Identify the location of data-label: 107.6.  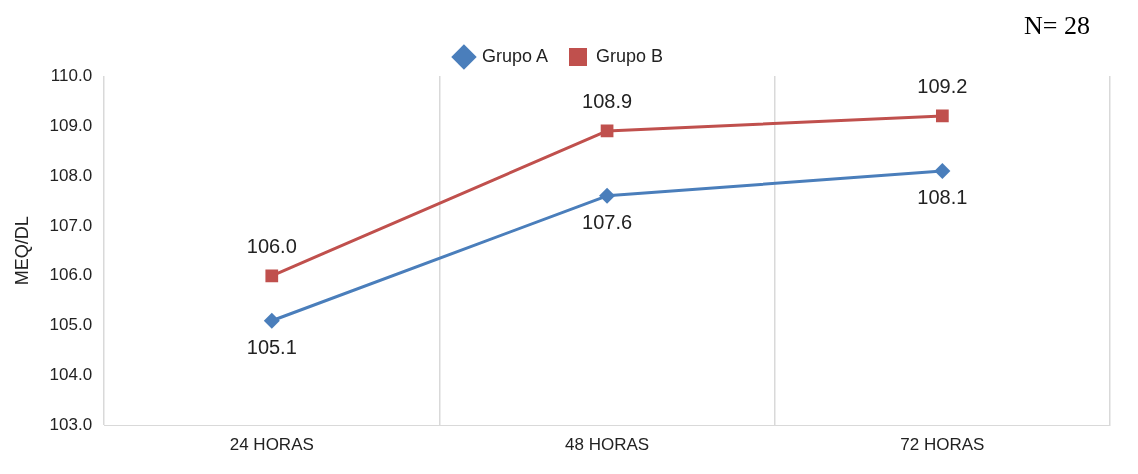
(607, 222).